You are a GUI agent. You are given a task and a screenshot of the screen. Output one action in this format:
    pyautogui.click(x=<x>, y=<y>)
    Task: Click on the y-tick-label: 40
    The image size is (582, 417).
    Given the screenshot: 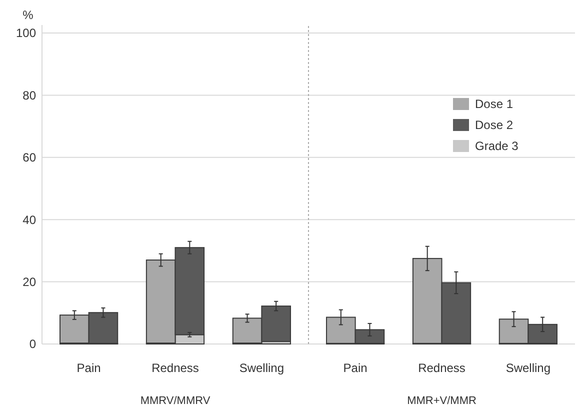 What is the action you would take?
    pyautogui.click(x=29, y=219)
    